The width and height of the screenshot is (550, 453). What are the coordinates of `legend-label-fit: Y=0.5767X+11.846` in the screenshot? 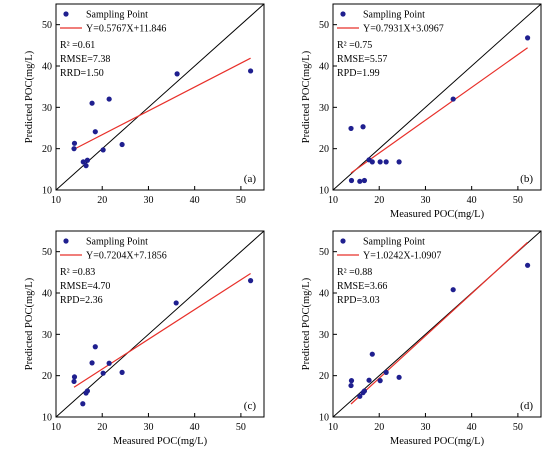 It's located at (126, 29).